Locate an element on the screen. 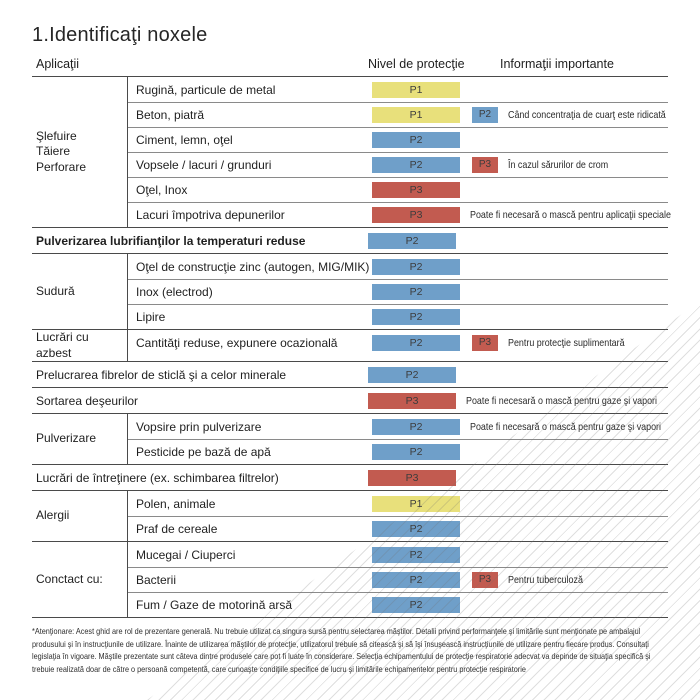  info-note: Pentru protecţie suplimentară is located at coordinates (566, 342).